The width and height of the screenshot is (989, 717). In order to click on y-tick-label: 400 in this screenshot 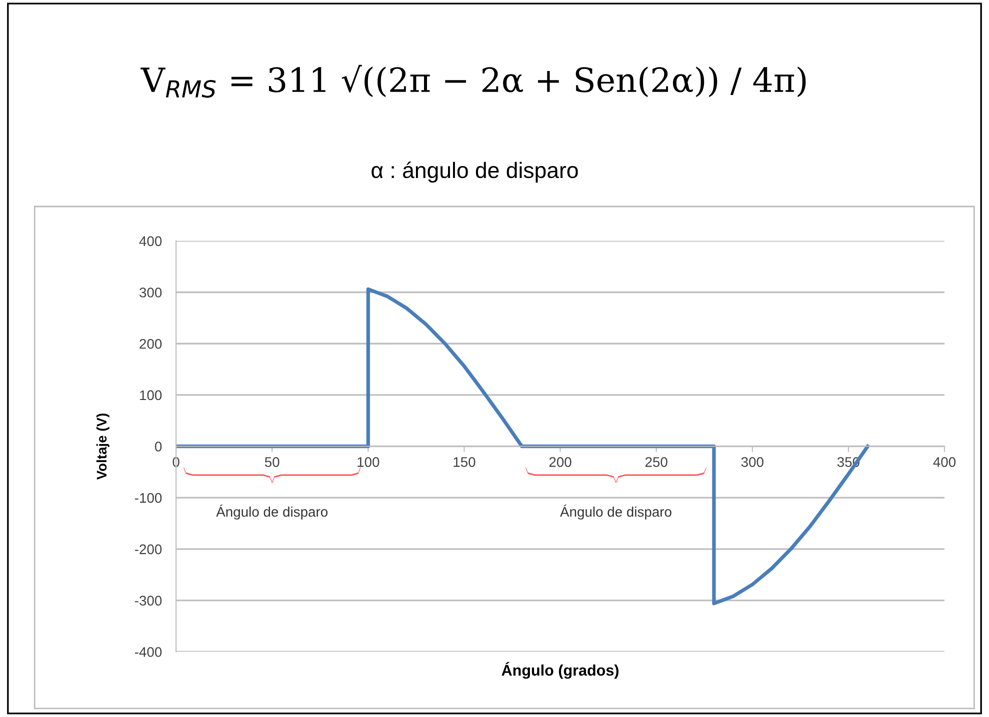, I will do `click(150, 241)`.